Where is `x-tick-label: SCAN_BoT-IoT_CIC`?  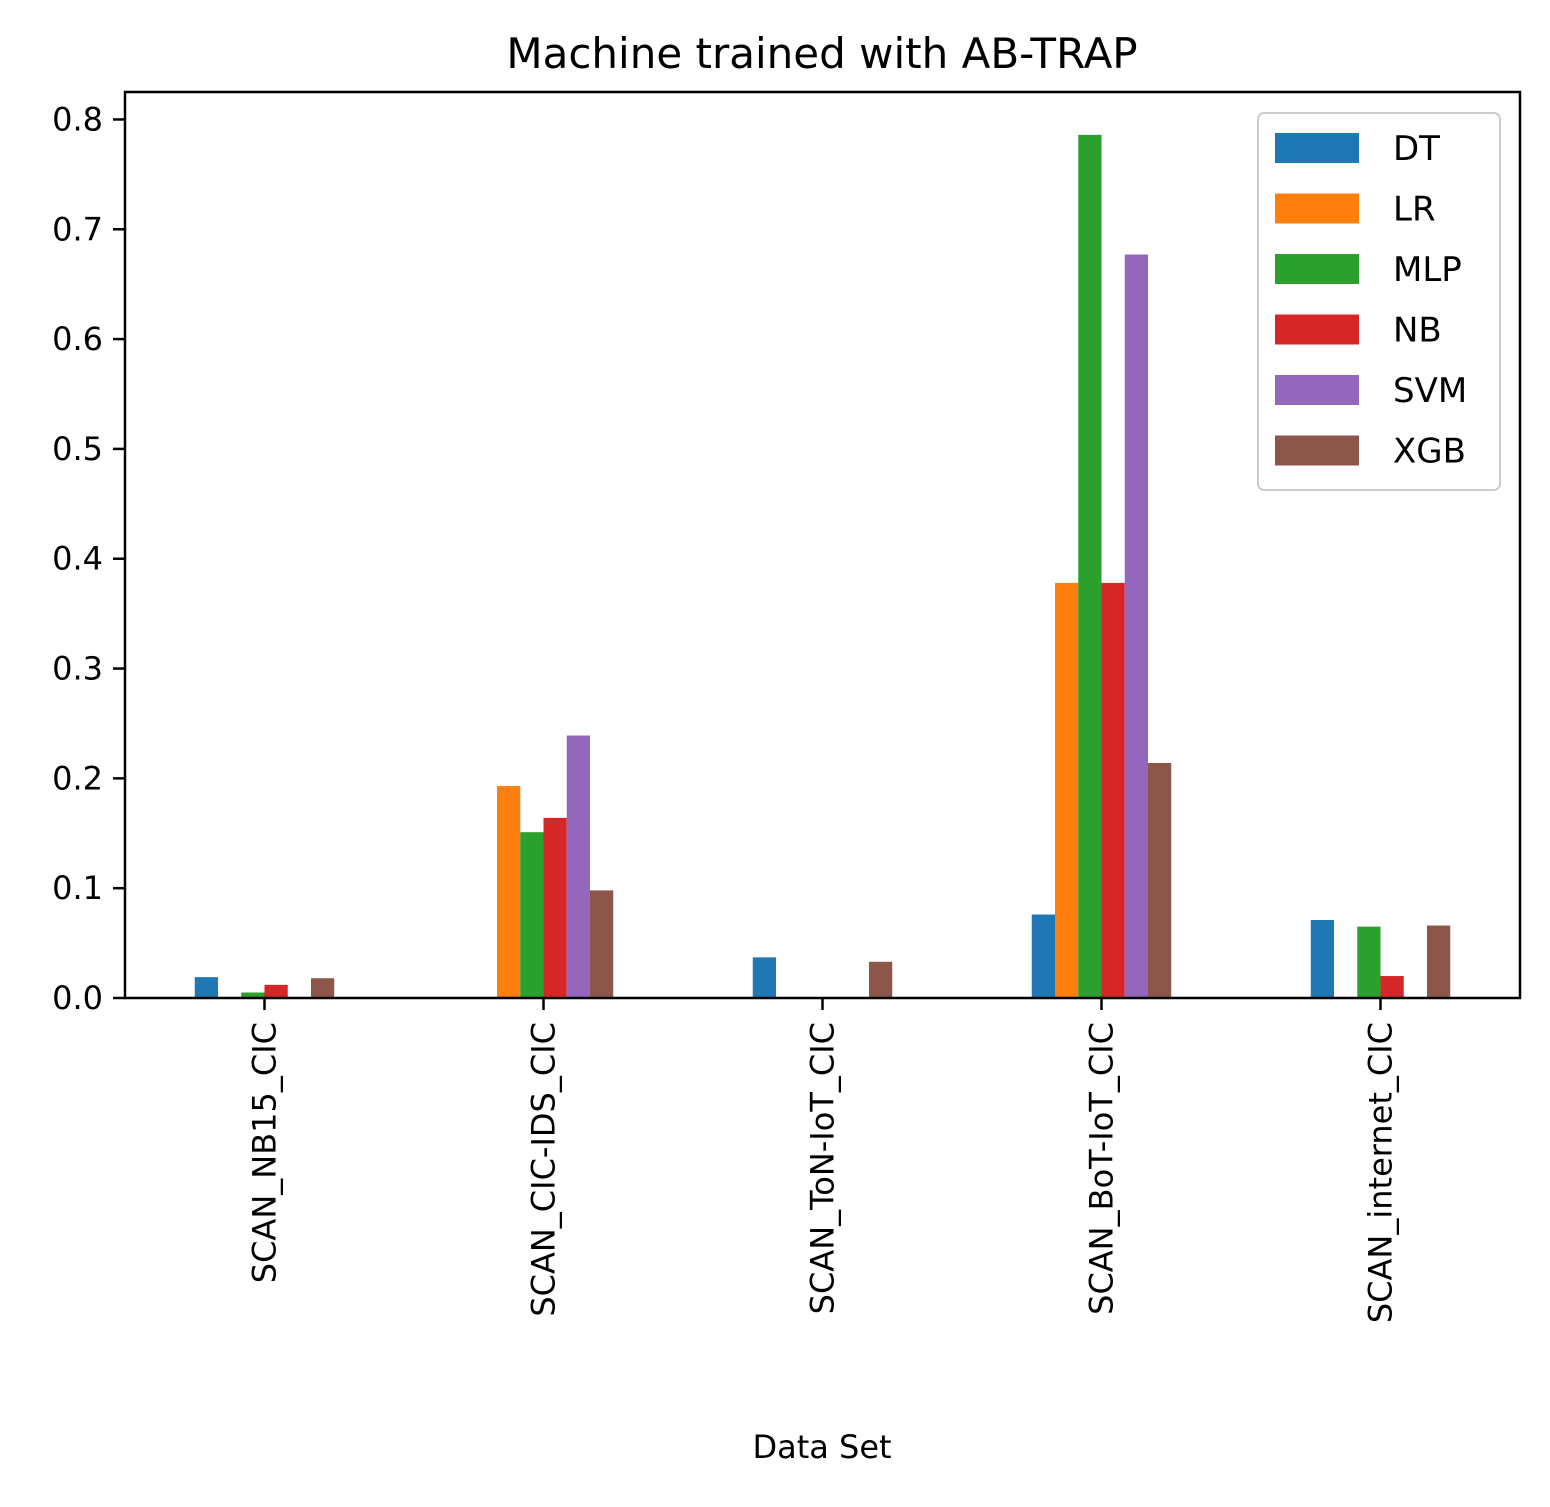
x-tick-label: SCAN_BoT-IoT_CIC is located at coordinates (1102, 1168).